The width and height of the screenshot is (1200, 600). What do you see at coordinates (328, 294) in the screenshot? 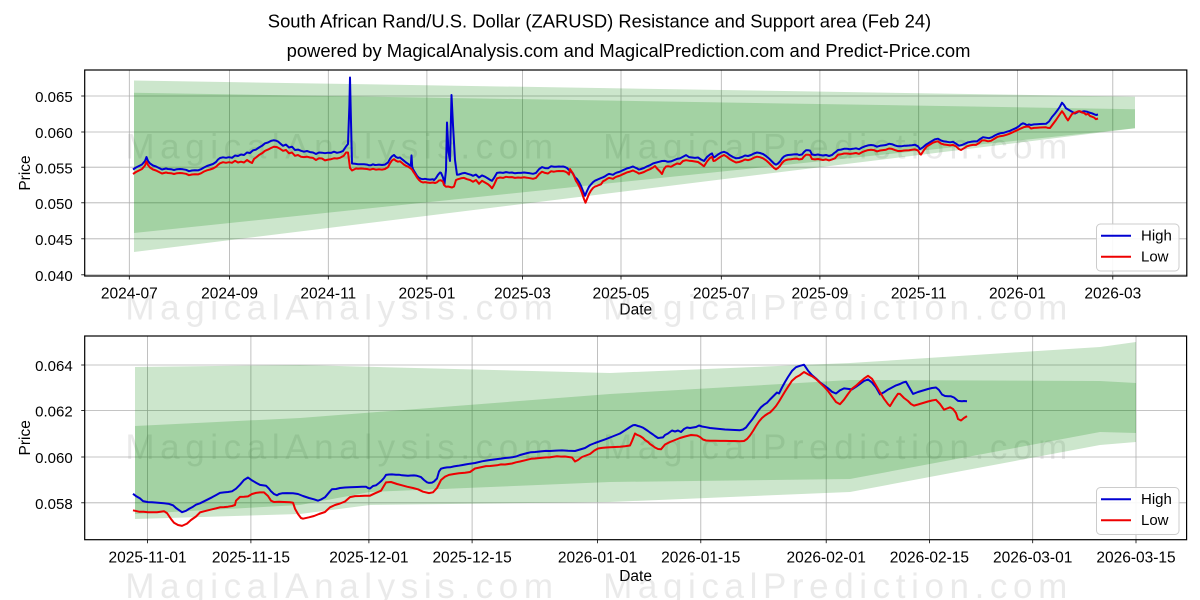
I see `svg-text: 2024-11` at bounding box center [328, 294].